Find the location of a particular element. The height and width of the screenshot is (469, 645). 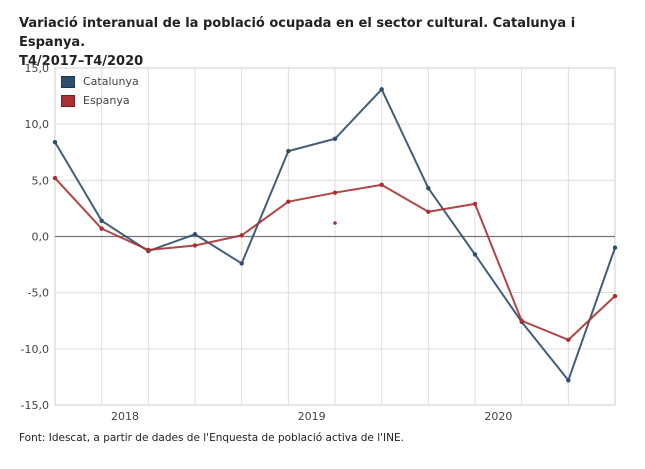

x-tick-label: 2019 is located at coordinates (312, 416).